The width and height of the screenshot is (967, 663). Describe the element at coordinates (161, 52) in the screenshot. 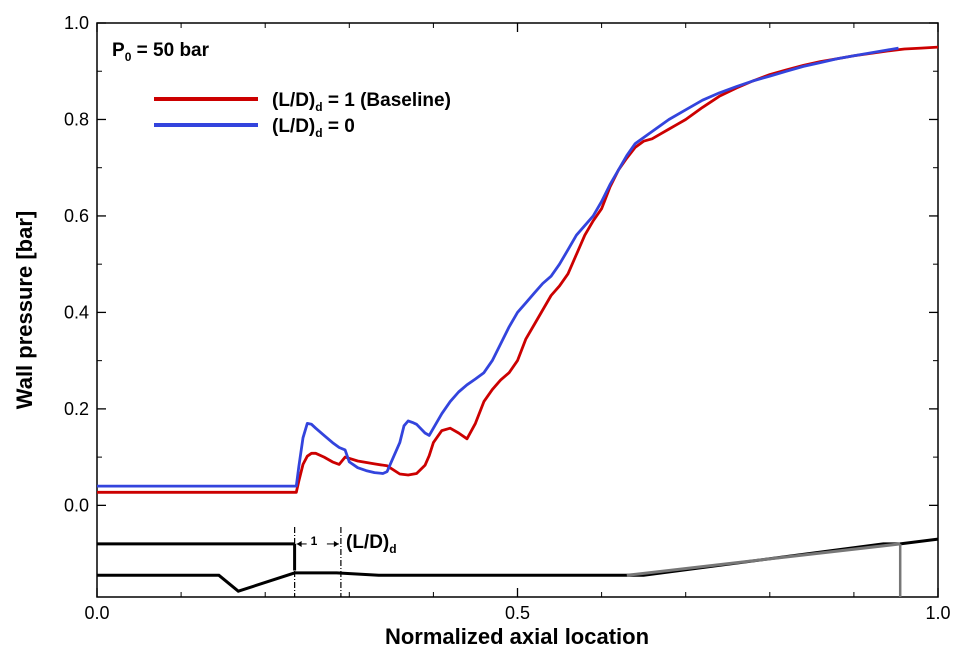

I see `condition-label: P0 = 50 bar` at that location.